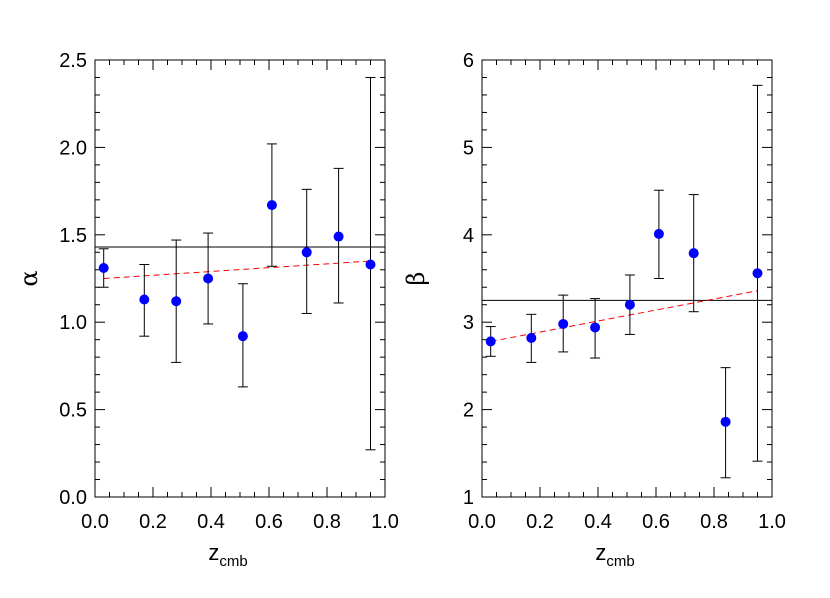 The image size is (830, 598). Describe the element at coordinates (73, 148) in the screenshot. I see `y-tick-label: 2.0` at that location.